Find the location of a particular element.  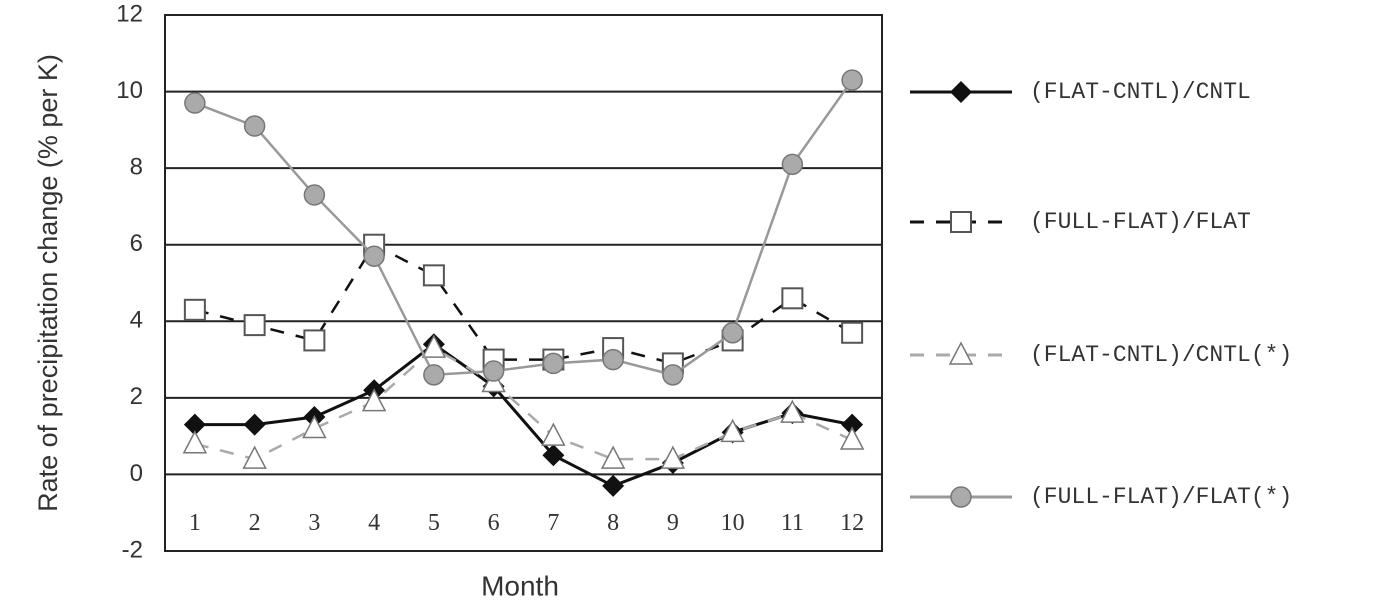

legend-label: (FLAT-CNTL)/CNTL is located at coordinates (1140, 92).